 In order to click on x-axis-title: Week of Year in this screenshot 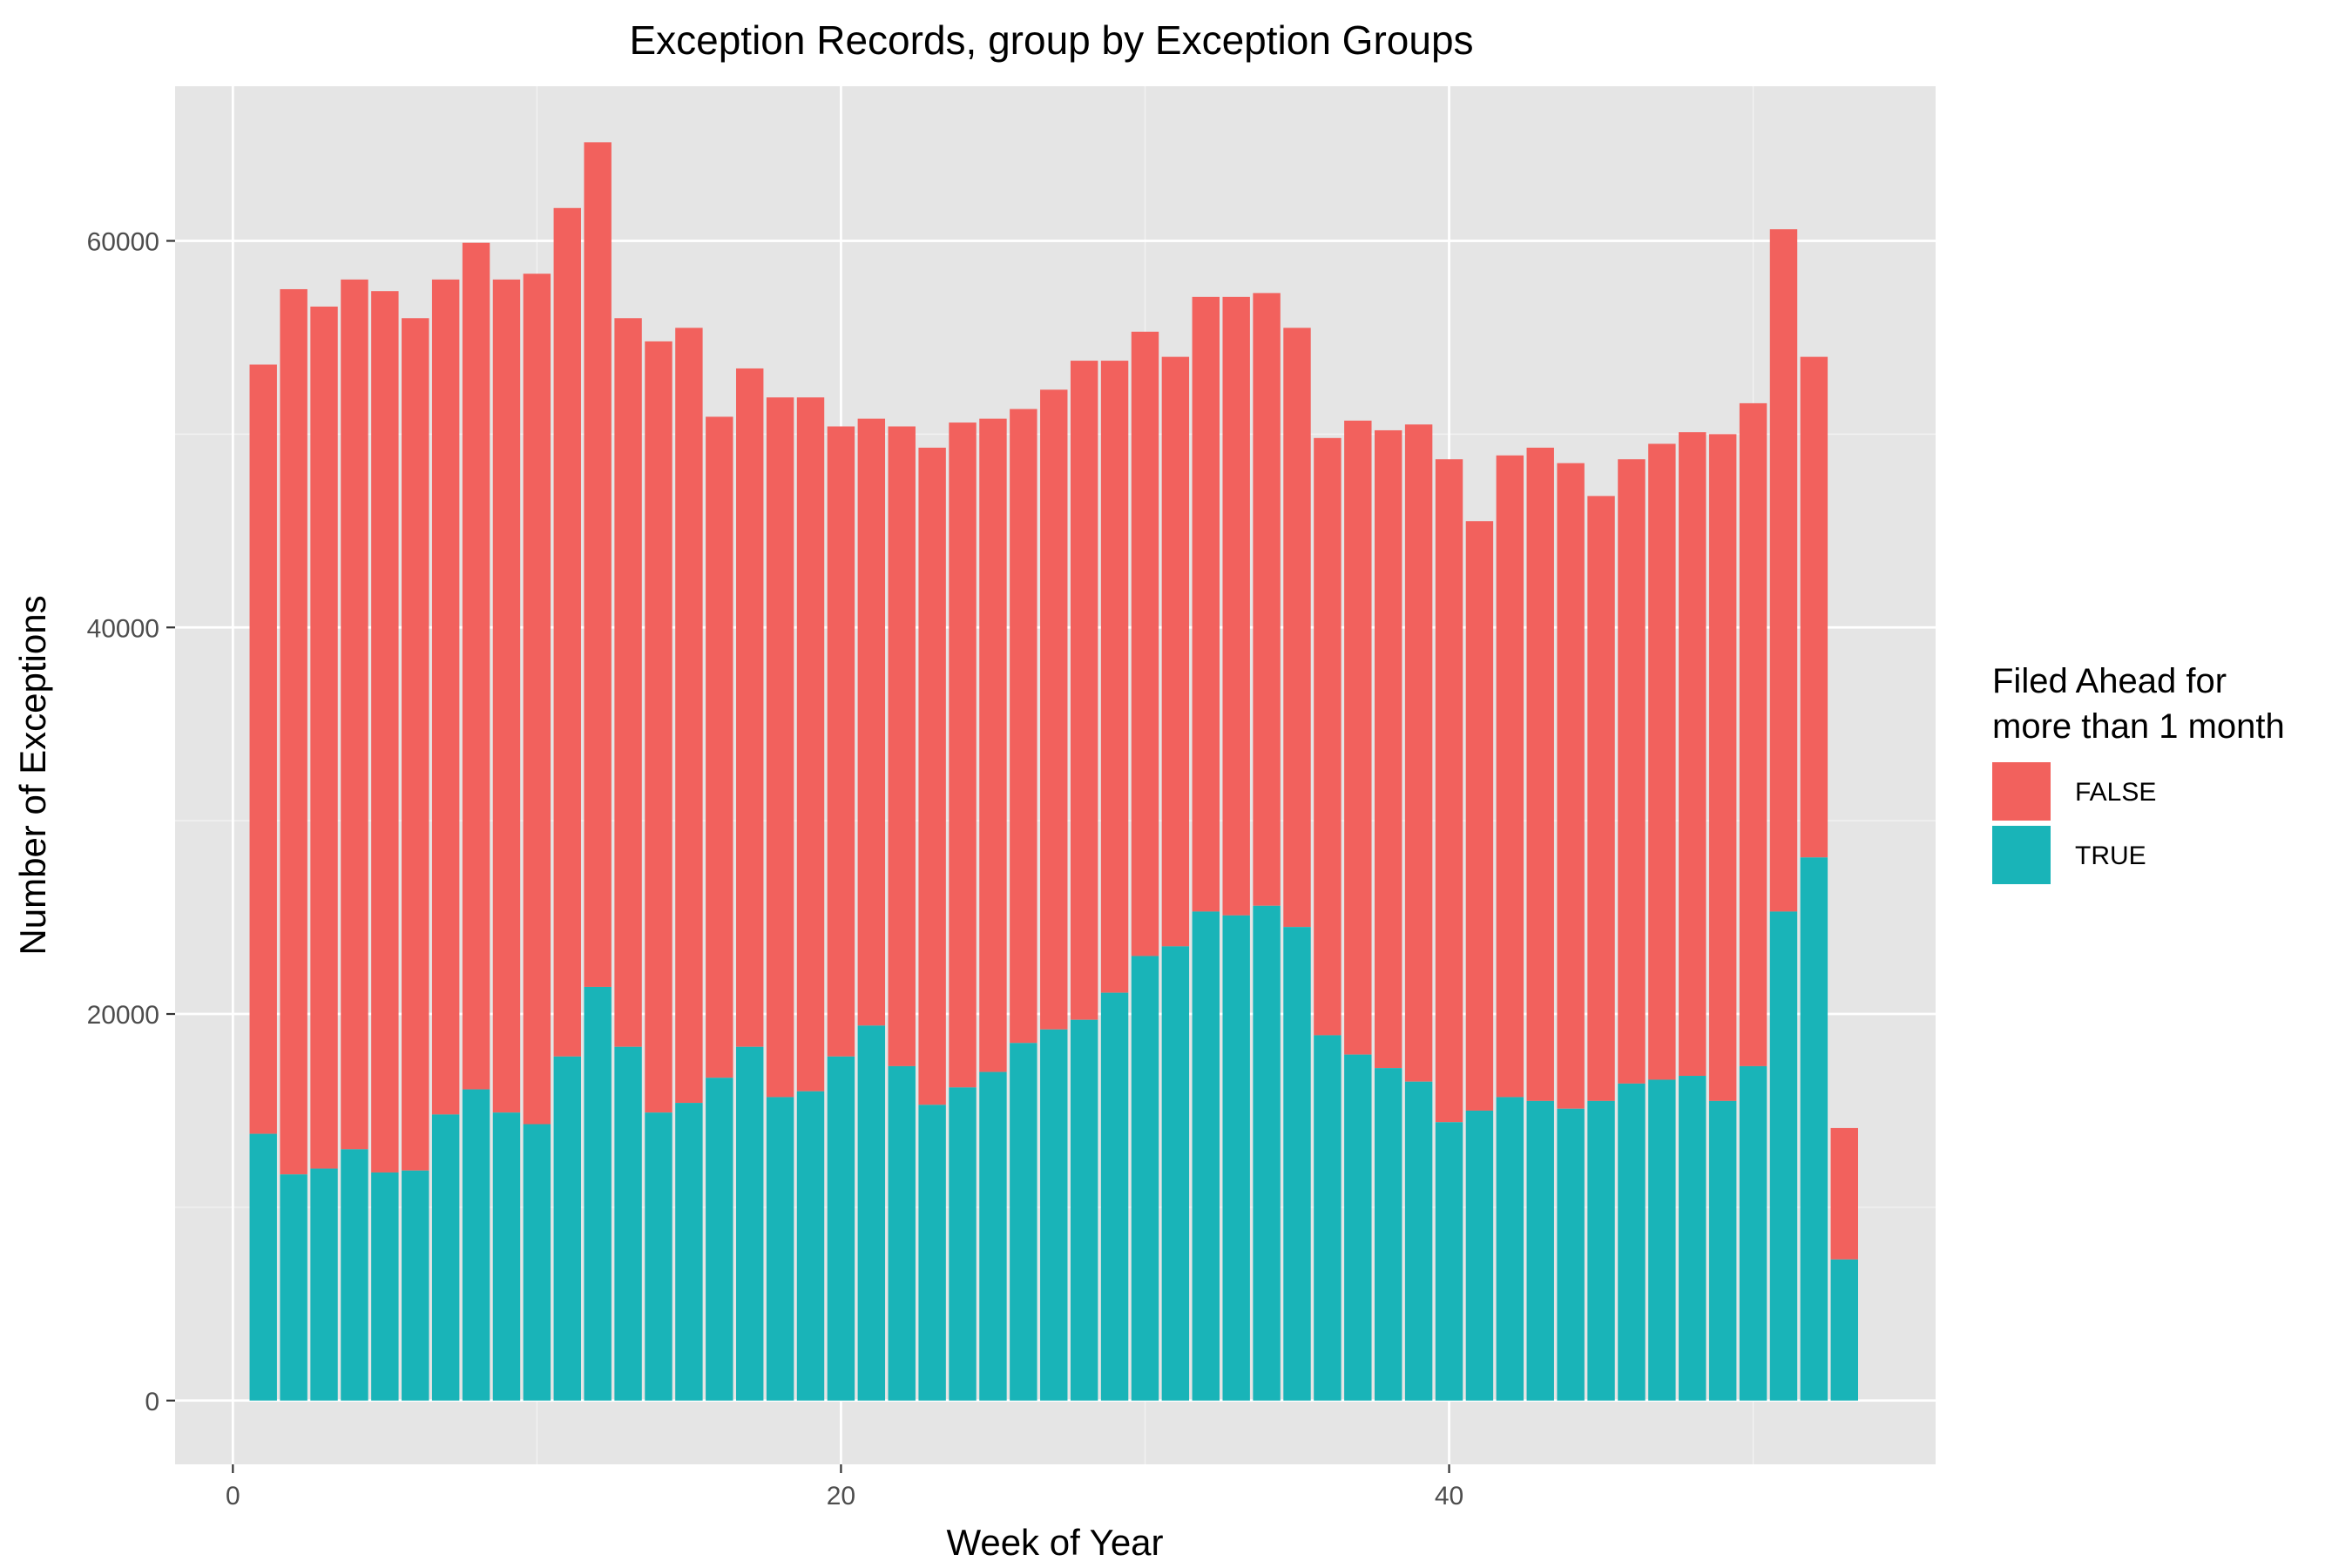, I will do `click(1054, 1542)`.